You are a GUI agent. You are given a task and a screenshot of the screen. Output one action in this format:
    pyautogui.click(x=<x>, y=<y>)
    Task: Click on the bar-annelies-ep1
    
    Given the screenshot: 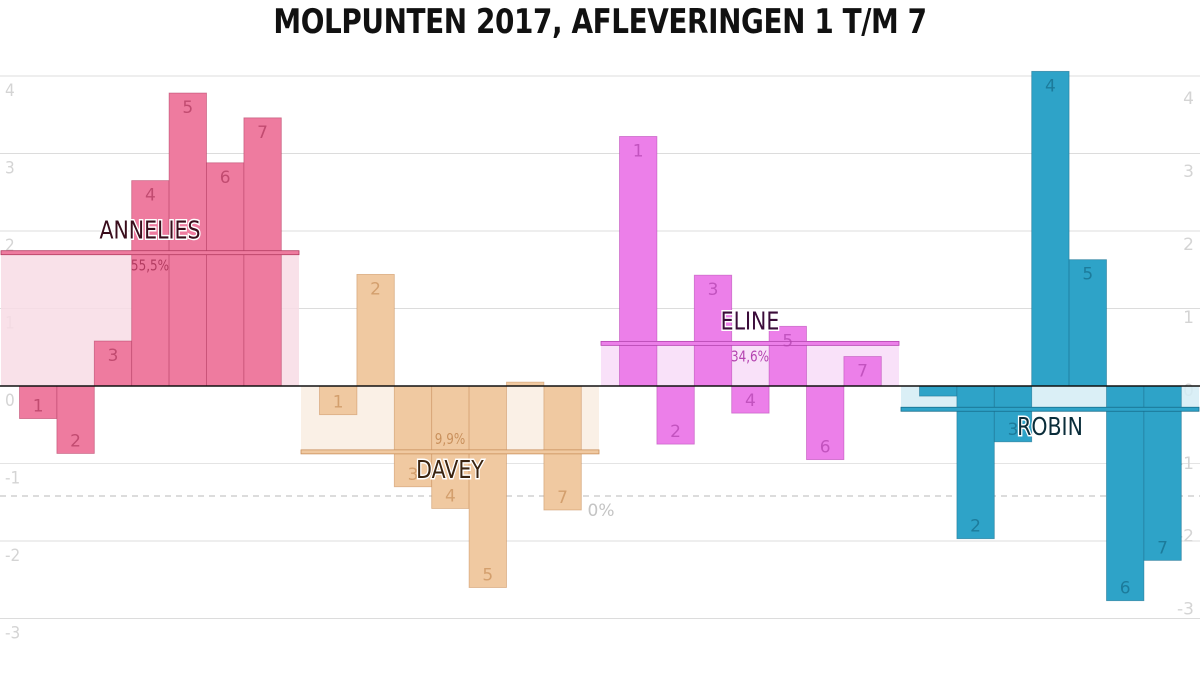 What is the action you would take?
    pyautogui.click(x=38, y=402)
    